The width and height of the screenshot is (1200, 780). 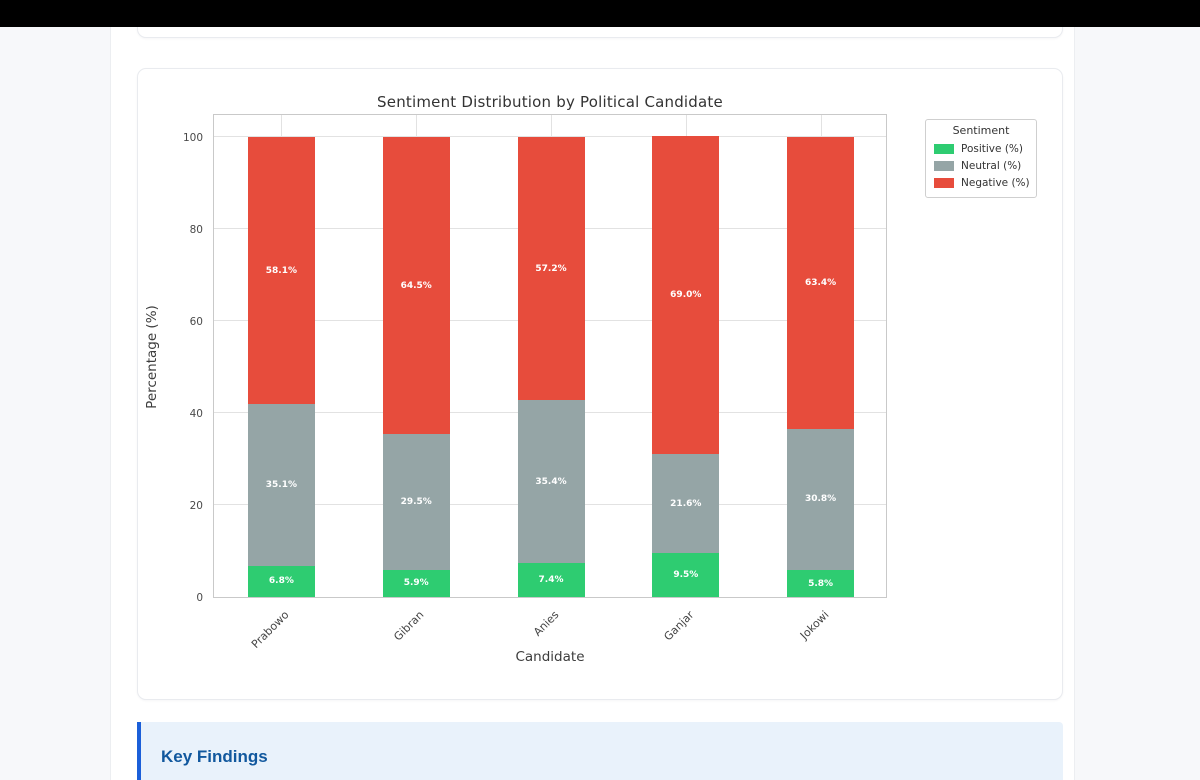 I want to click on bar-segment: 30.8%, so click(x=821, y=499).